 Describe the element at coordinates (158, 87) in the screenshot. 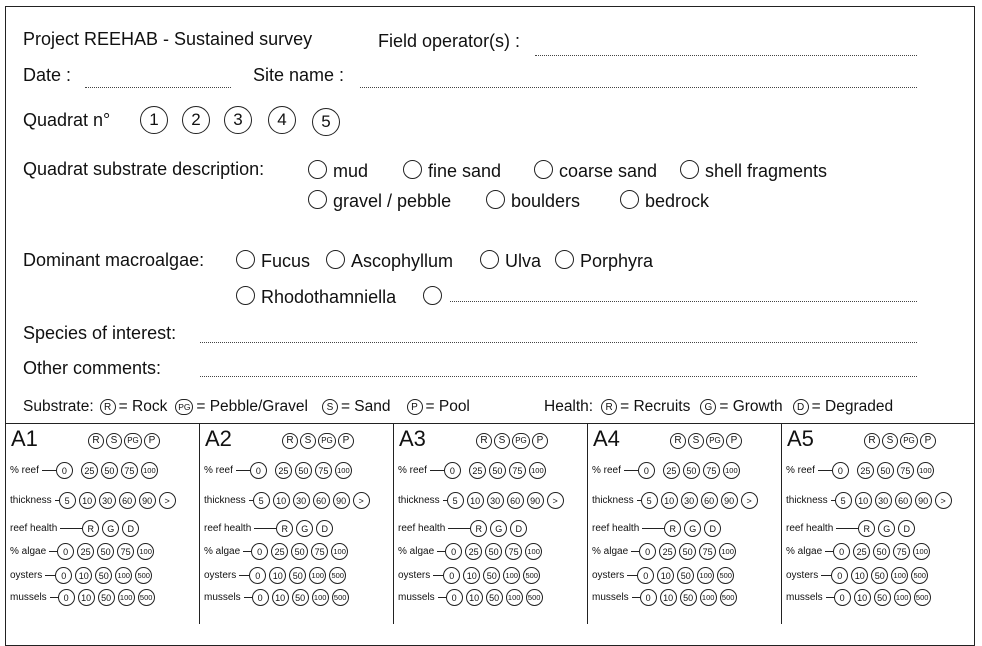

I see `date-field` at that location.